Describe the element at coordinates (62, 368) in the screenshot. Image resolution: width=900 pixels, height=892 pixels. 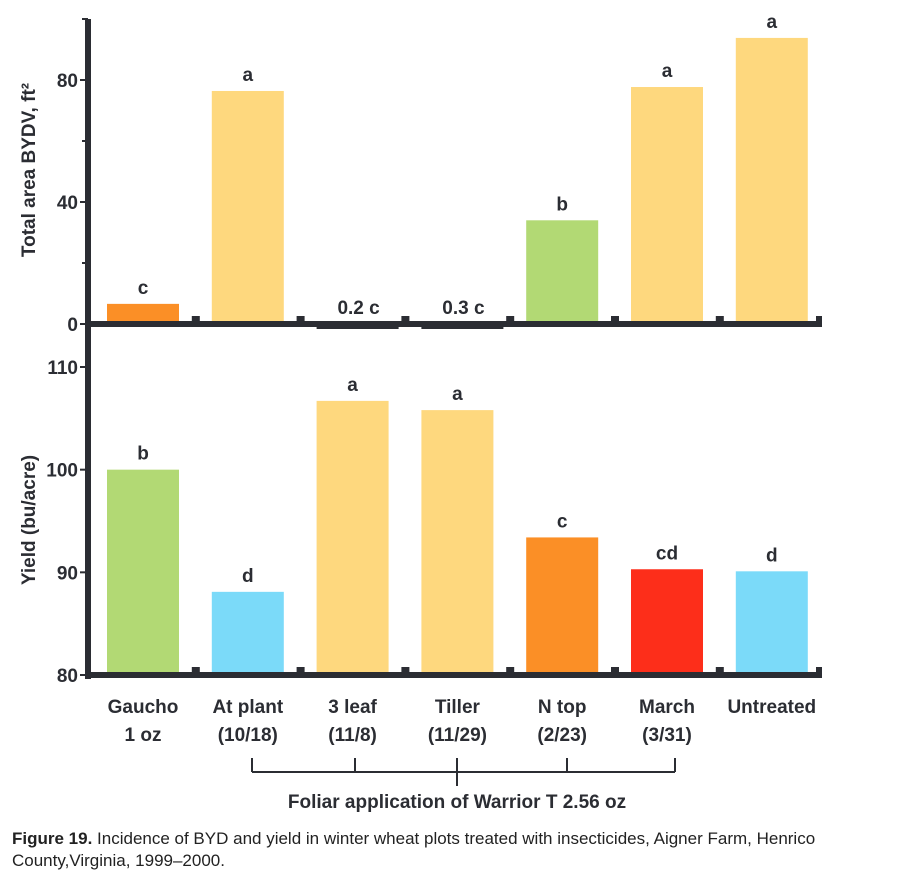
I see `y-tick-label: 110` at that location.